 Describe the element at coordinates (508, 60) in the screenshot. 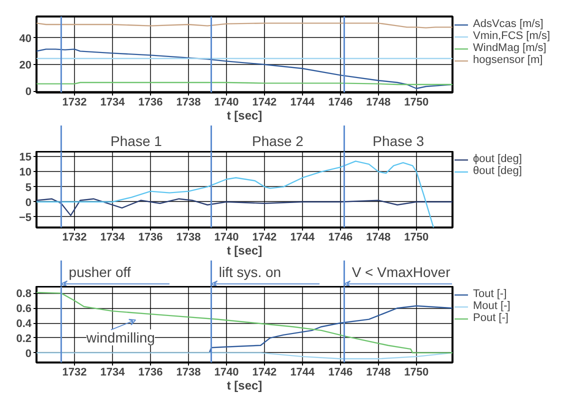

I see `legend-label: hogsensor [m]` at that location.